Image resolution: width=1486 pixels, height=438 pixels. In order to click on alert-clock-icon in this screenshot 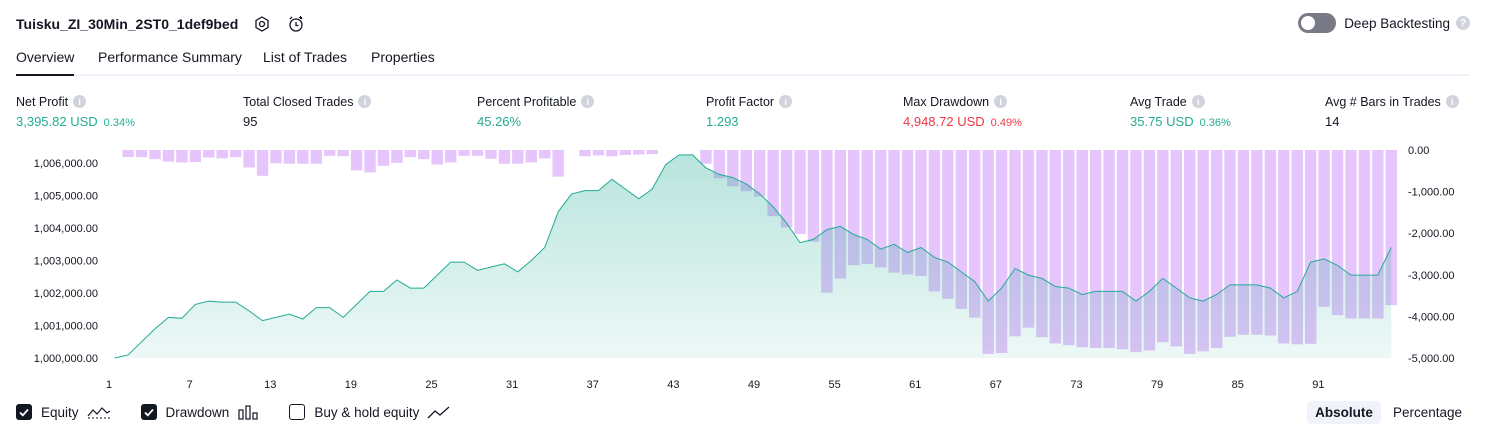, I will do `click(296, 24)`.